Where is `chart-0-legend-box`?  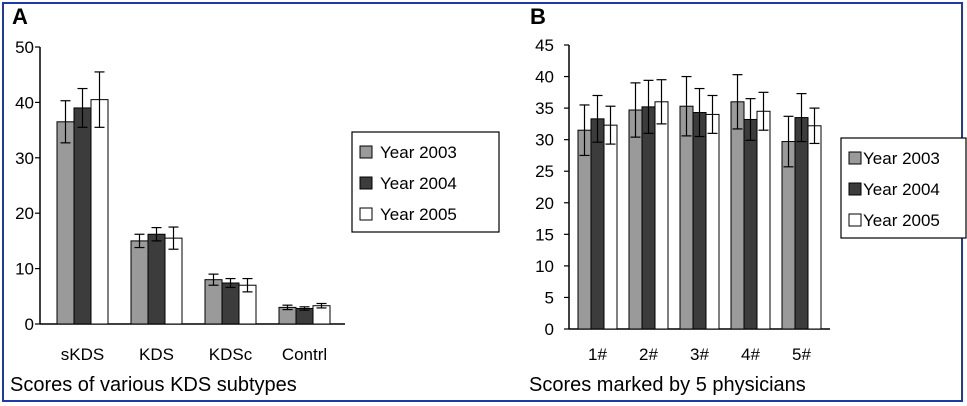 chart-0-legend-box is located at coordinates (425, 182).